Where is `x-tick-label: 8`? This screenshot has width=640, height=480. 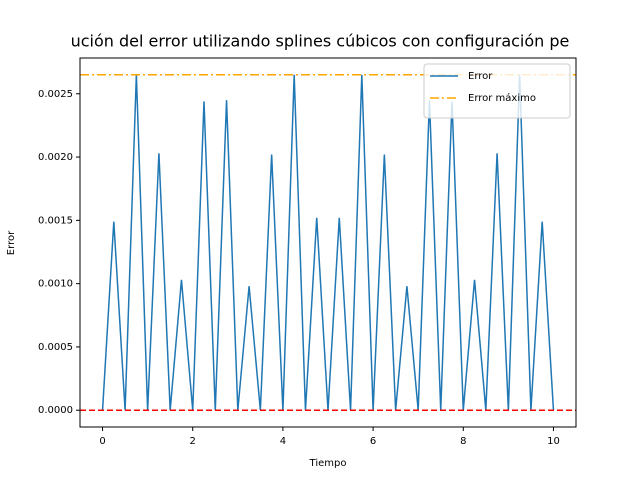
x-tick-label: 8 is located at coordinates (463, 441).